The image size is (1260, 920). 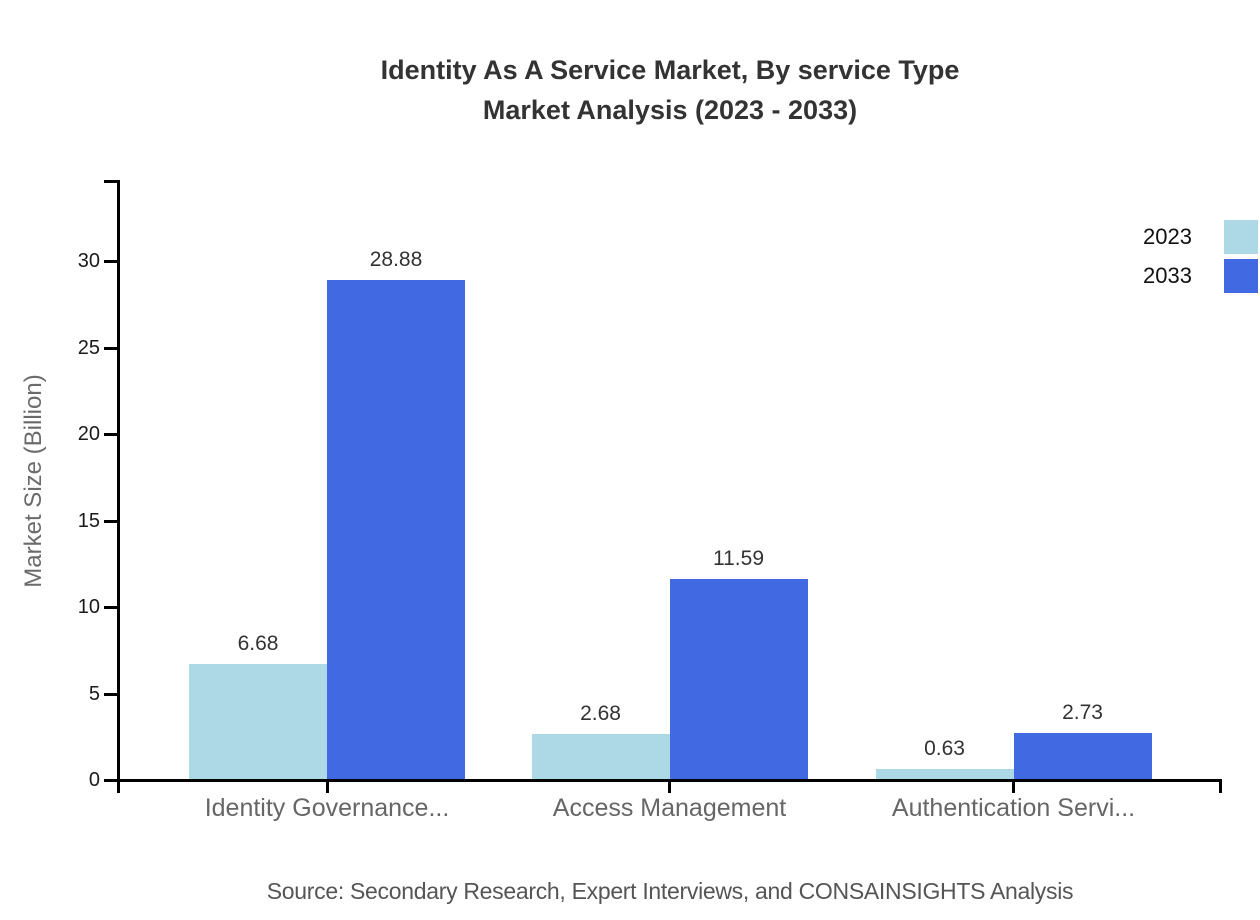 I want to click on value-label-2033-authentication-servi: 2.73, so click(x=1082, y=712).